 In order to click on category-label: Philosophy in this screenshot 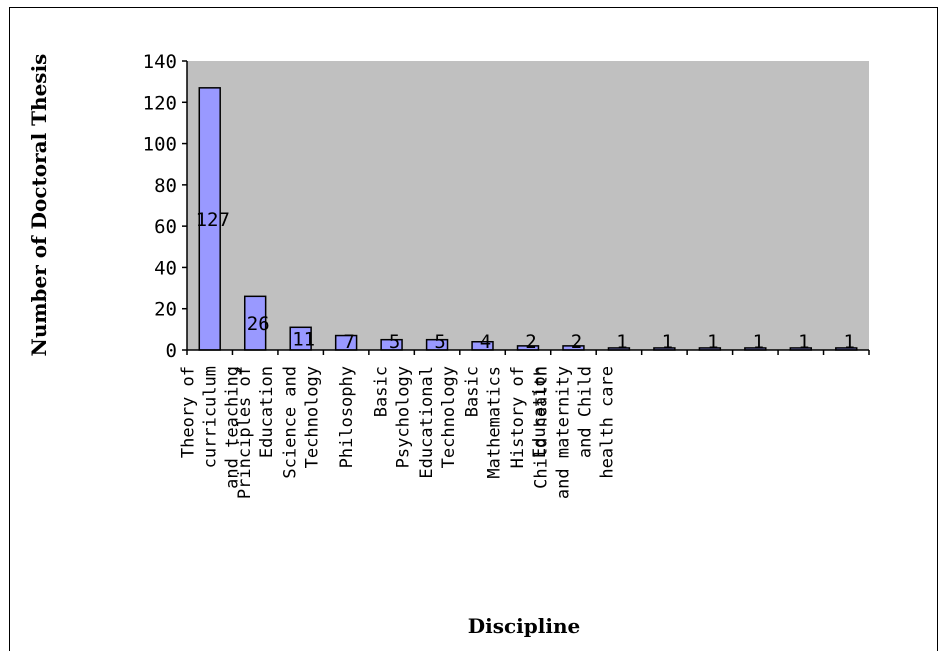, I will do `click(347, 417)`.